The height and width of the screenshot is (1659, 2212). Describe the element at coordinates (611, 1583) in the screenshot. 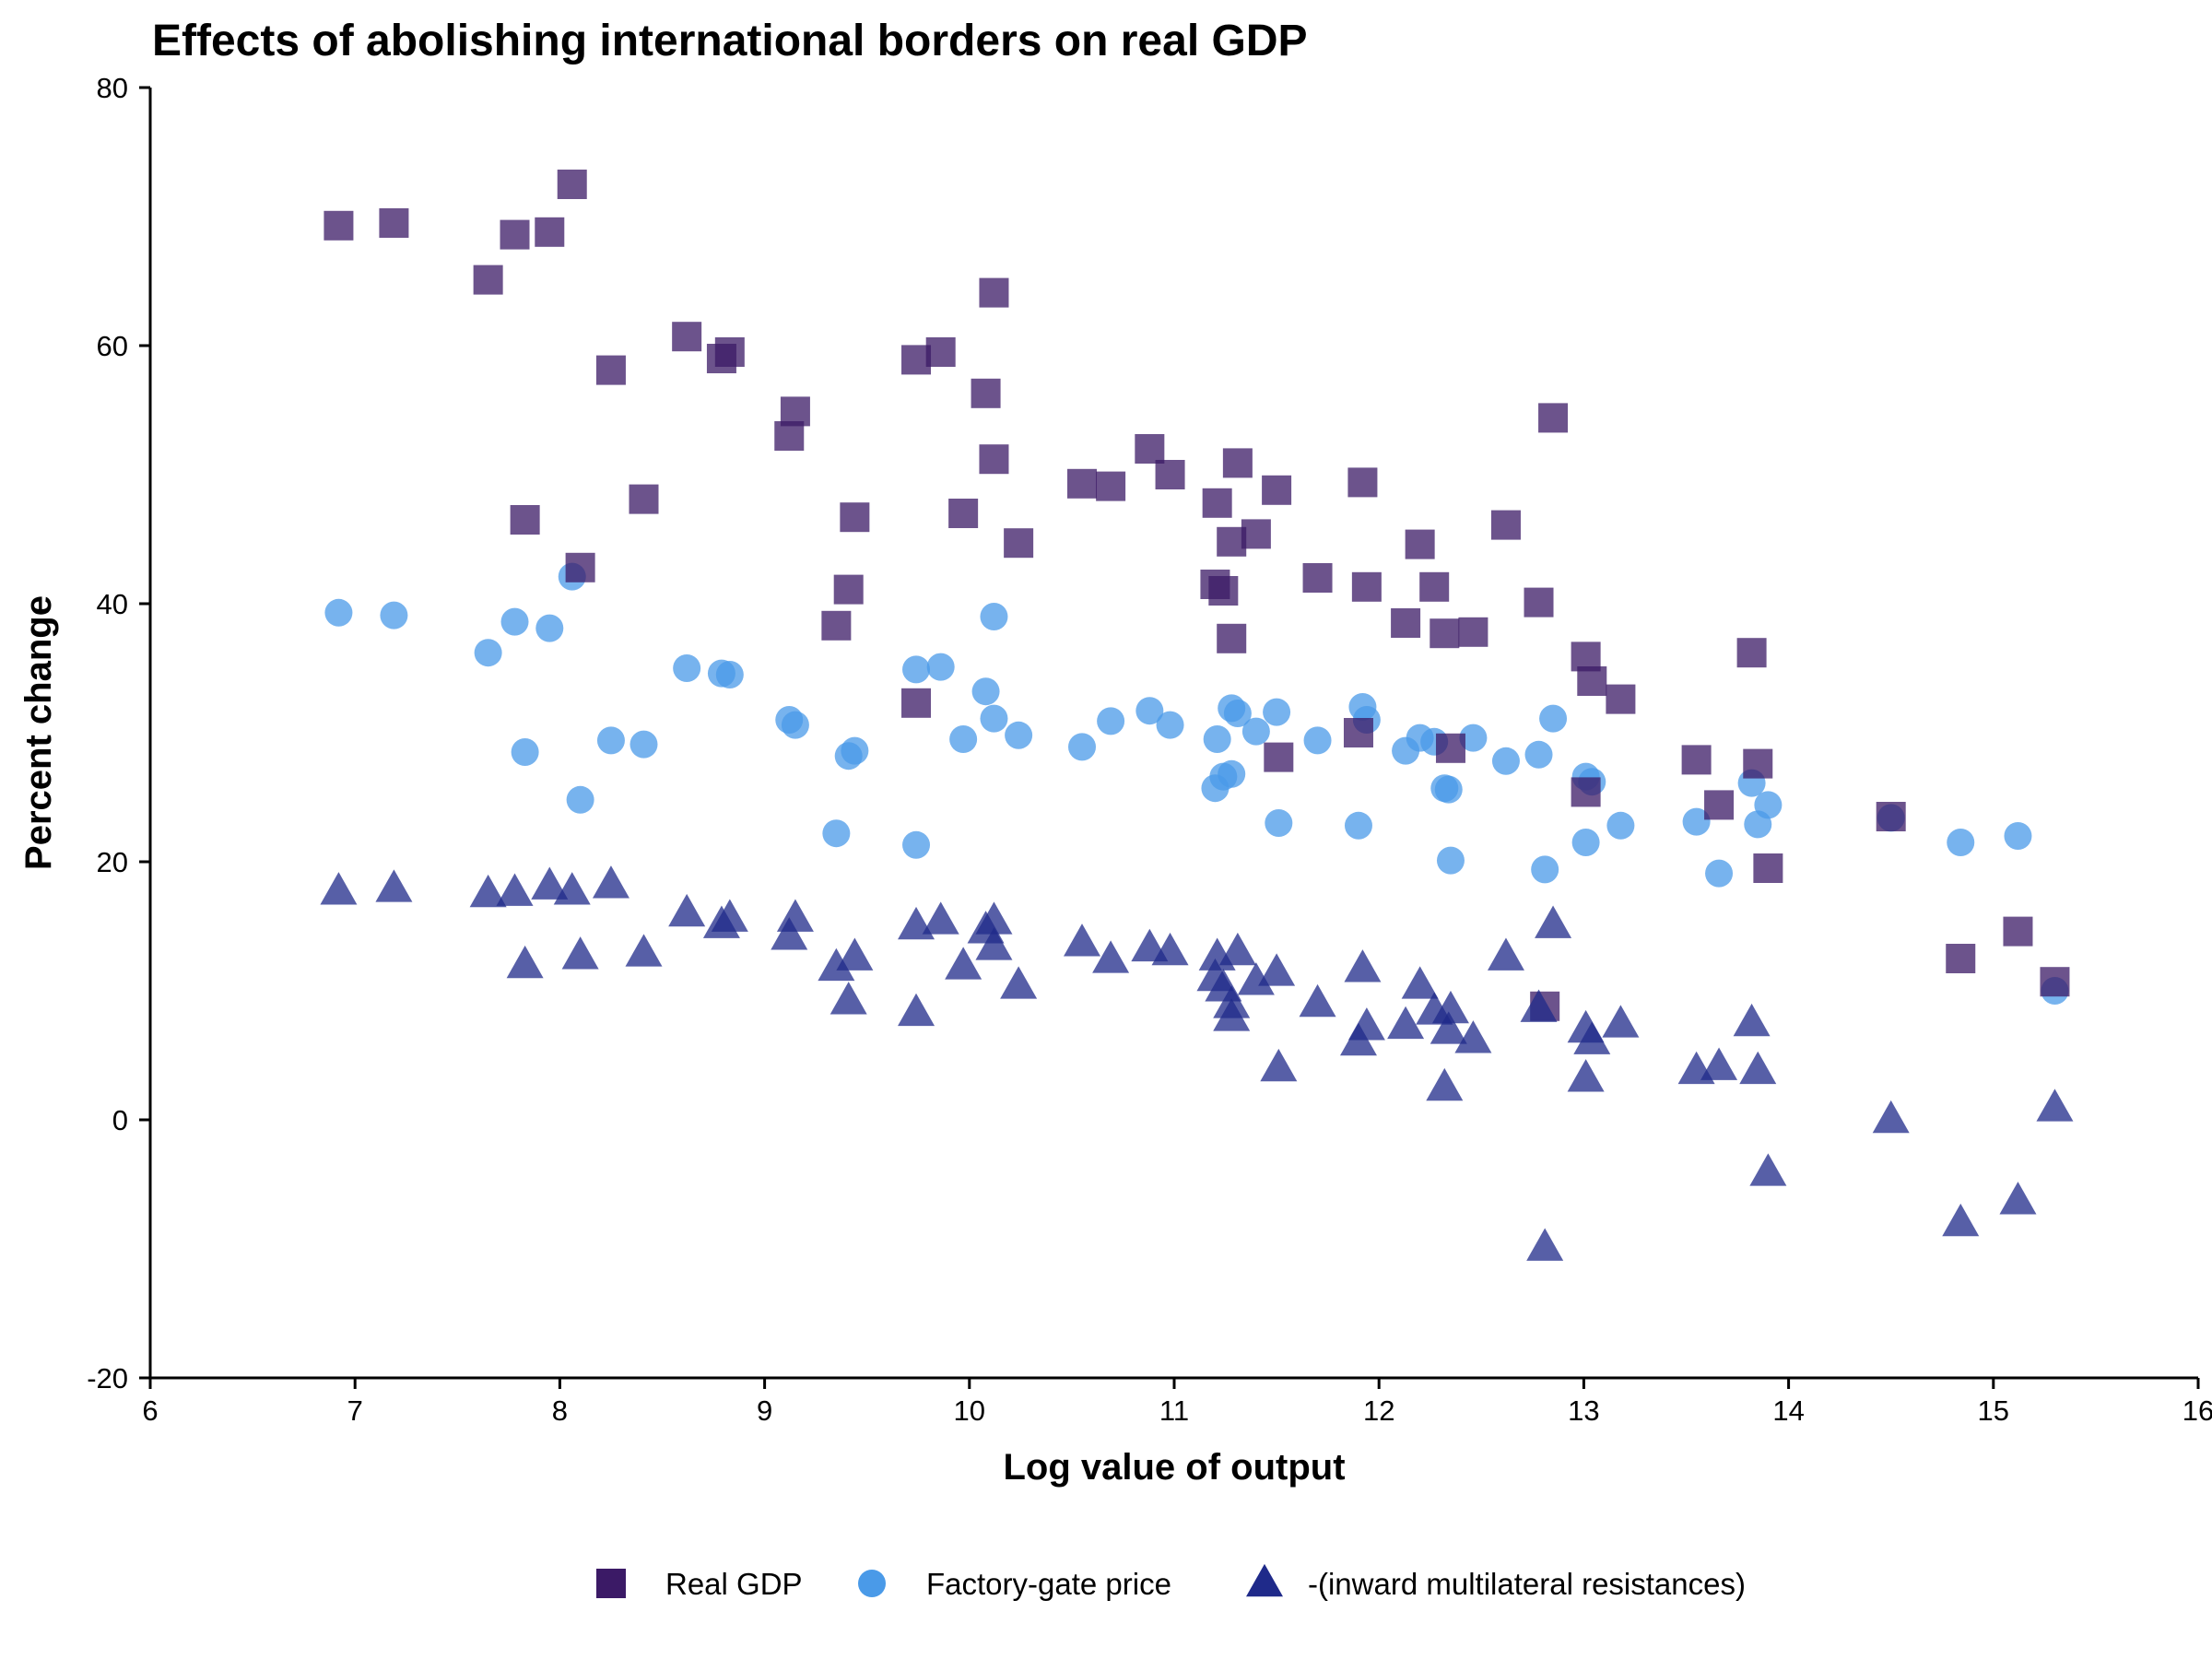

I see `legend-marker-square` at that location.